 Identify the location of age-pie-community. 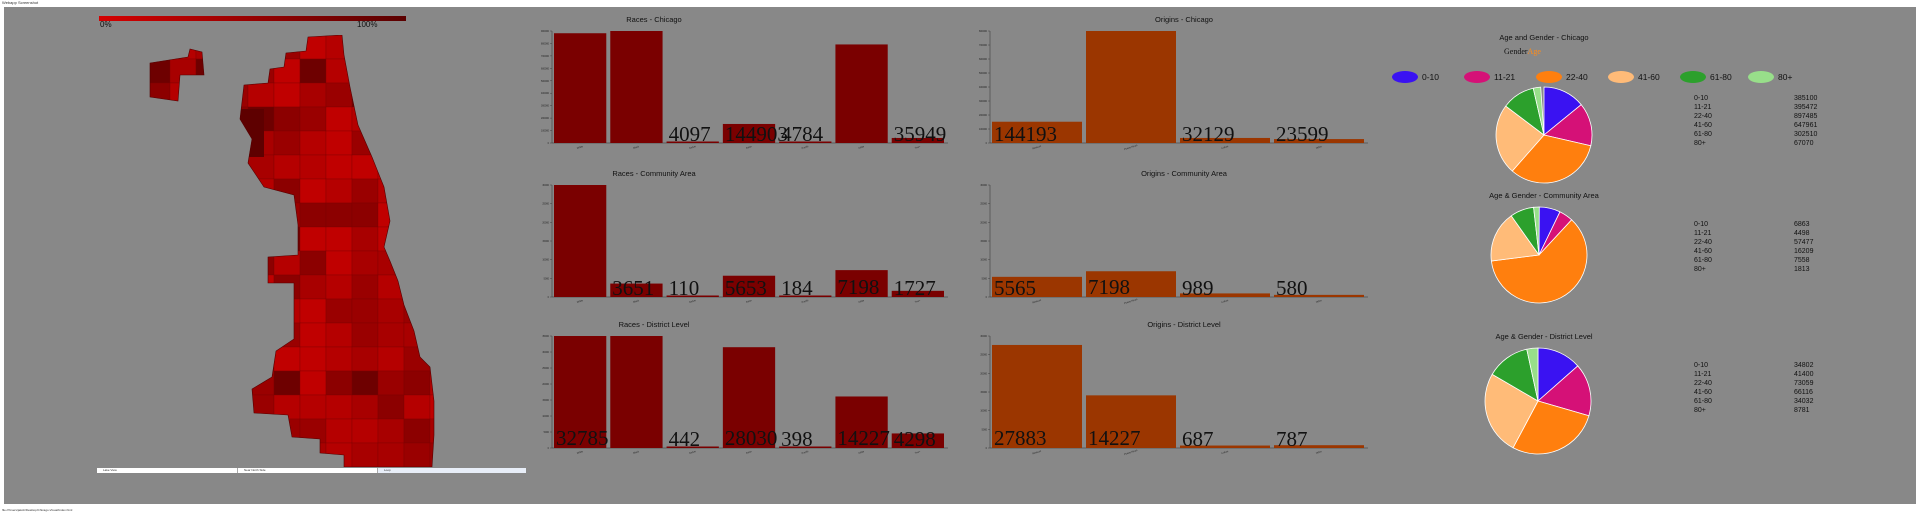
(1539, 255).